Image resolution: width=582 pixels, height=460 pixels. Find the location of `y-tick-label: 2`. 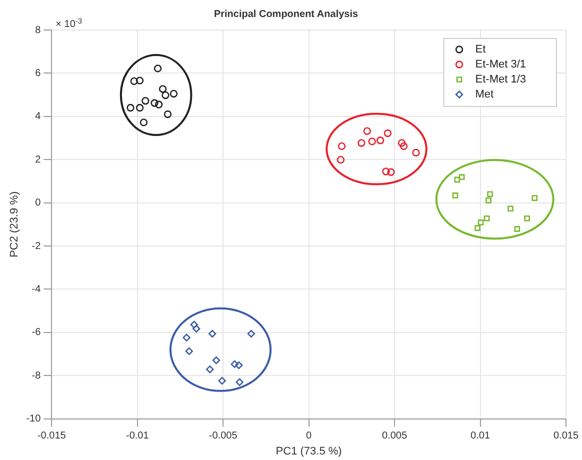

y-tick-label: 2 is located at coordinates (38, 160).